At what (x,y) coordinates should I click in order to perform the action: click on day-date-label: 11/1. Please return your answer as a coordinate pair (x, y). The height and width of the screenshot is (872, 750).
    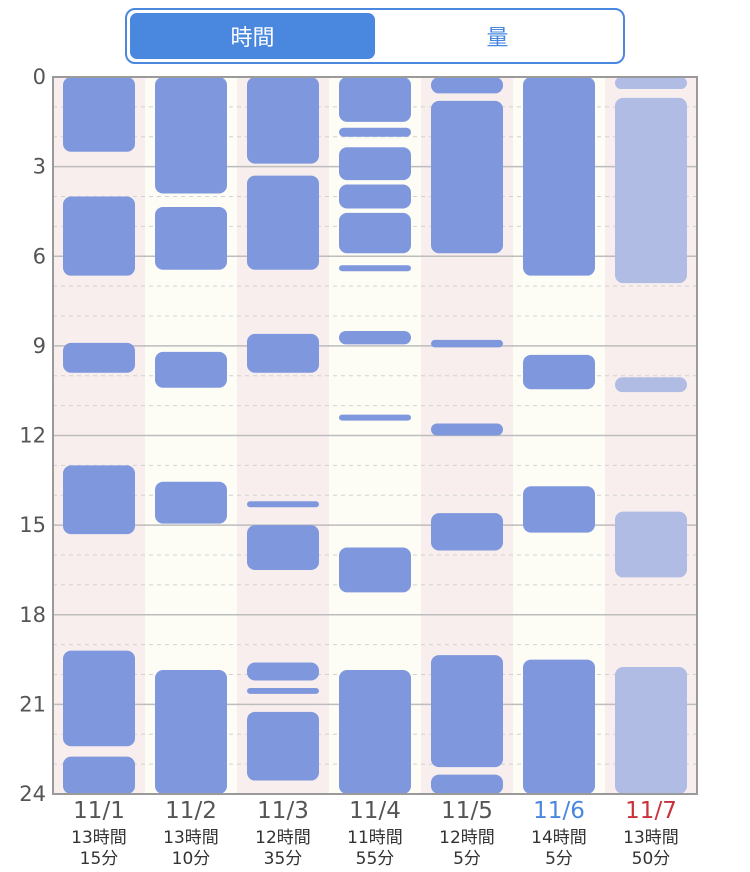
    Looking at the image, I should click on (99, 811).